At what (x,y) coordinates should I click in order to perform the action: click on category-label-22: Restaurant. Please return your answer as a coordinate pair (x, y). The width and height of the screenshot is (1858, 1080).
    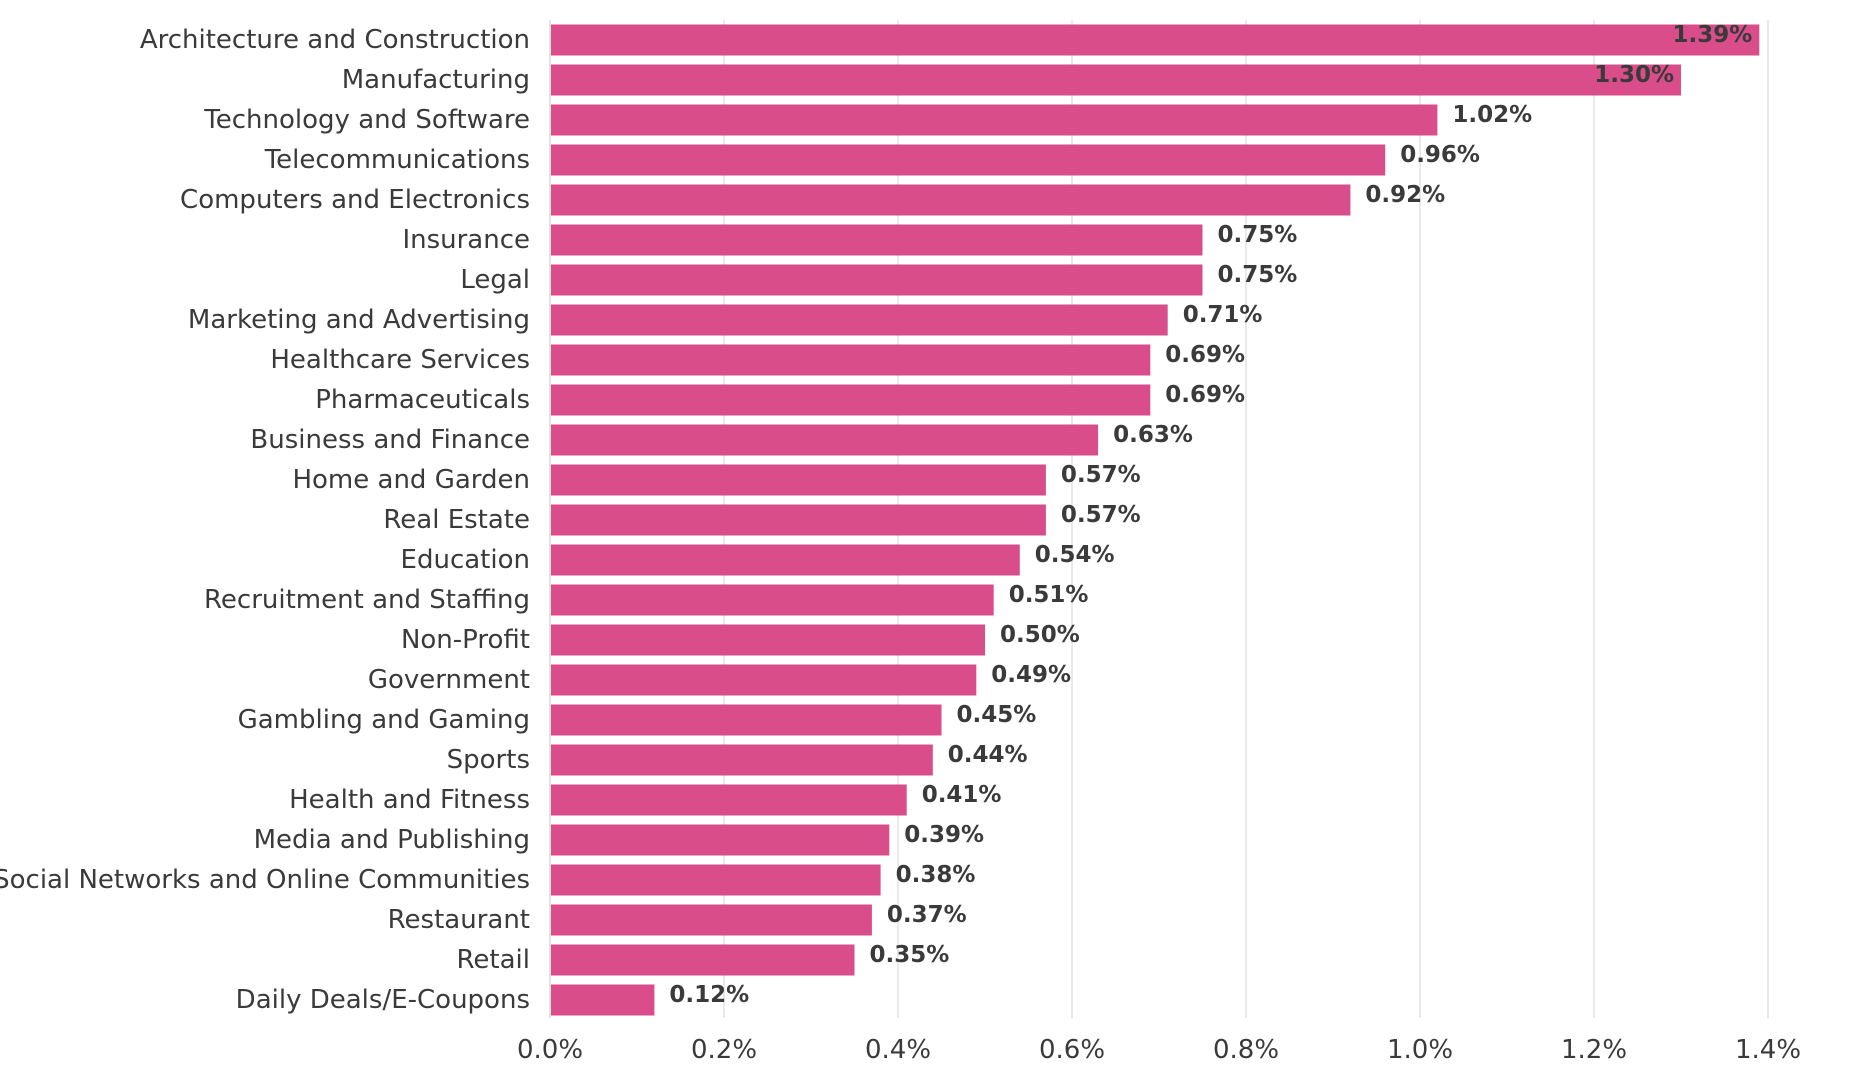
    Looking at the image, I should click on (459, 920).